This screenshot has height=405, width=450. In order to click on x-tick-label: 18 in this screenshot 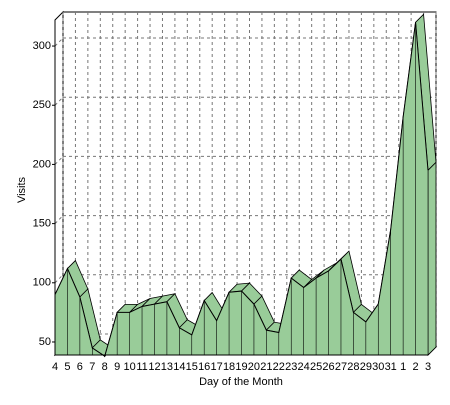, I will do `click(229, 367)`.